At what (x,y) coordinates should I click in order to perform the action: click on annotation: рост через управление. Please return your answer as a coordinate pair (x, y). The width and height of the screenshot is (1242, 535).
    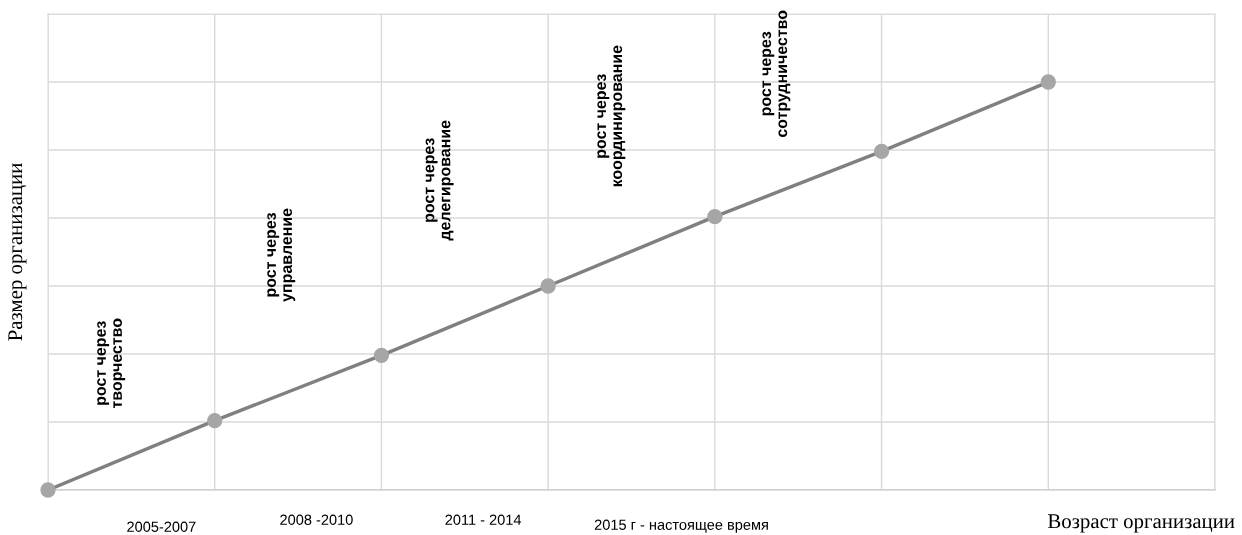
    Looking at the image, I should click on (281, 255).